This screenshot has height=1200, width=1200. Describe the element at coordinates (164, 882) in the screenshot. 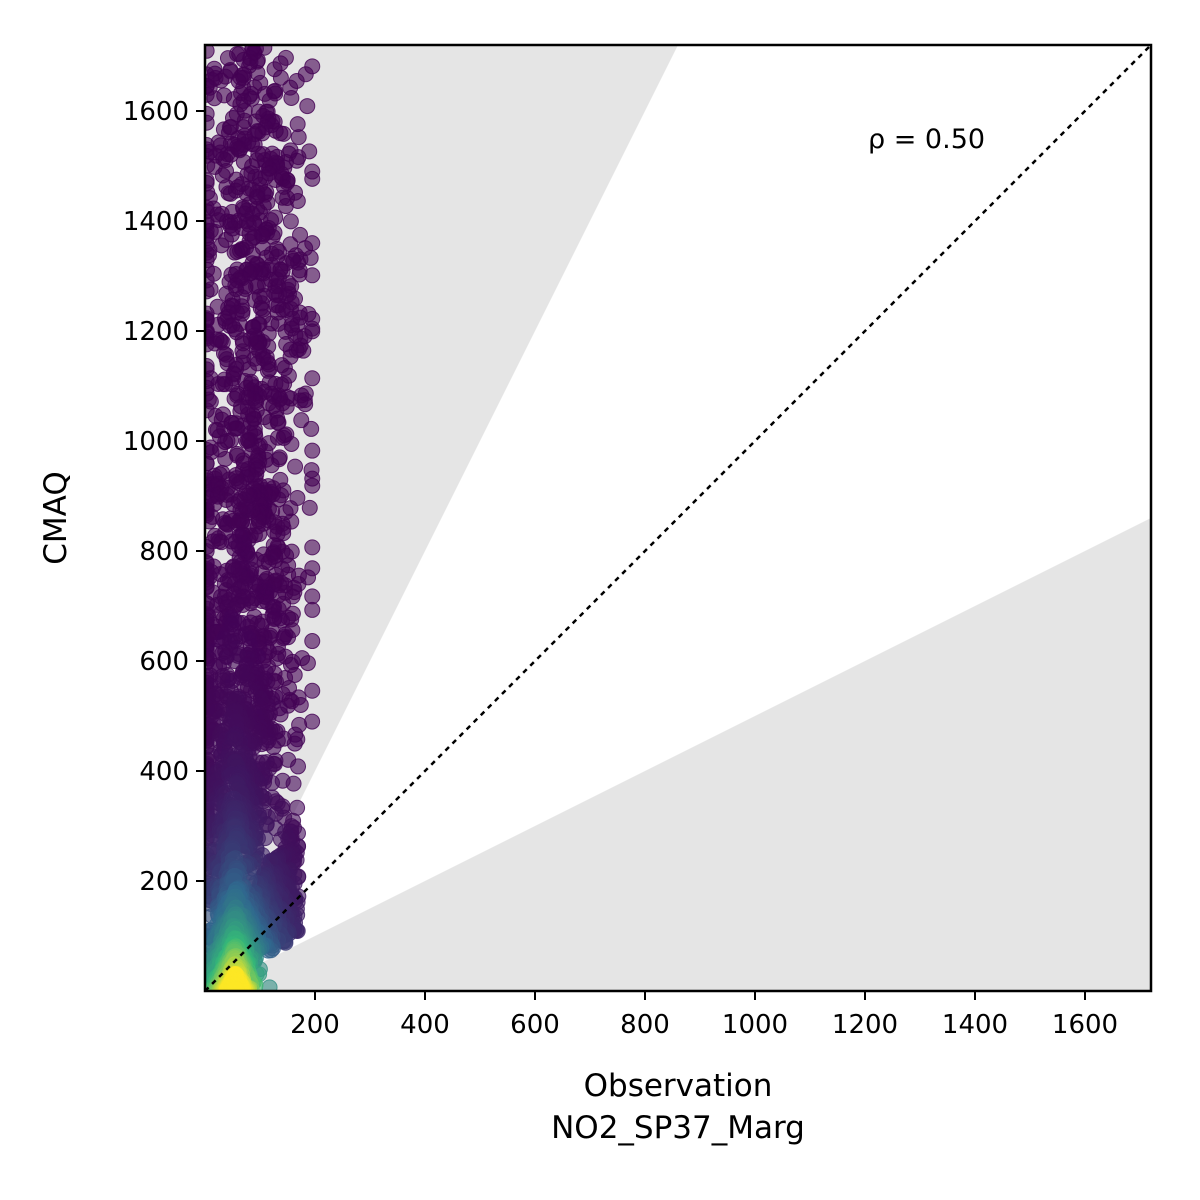

I see `y-tick-label: 200` at that location.